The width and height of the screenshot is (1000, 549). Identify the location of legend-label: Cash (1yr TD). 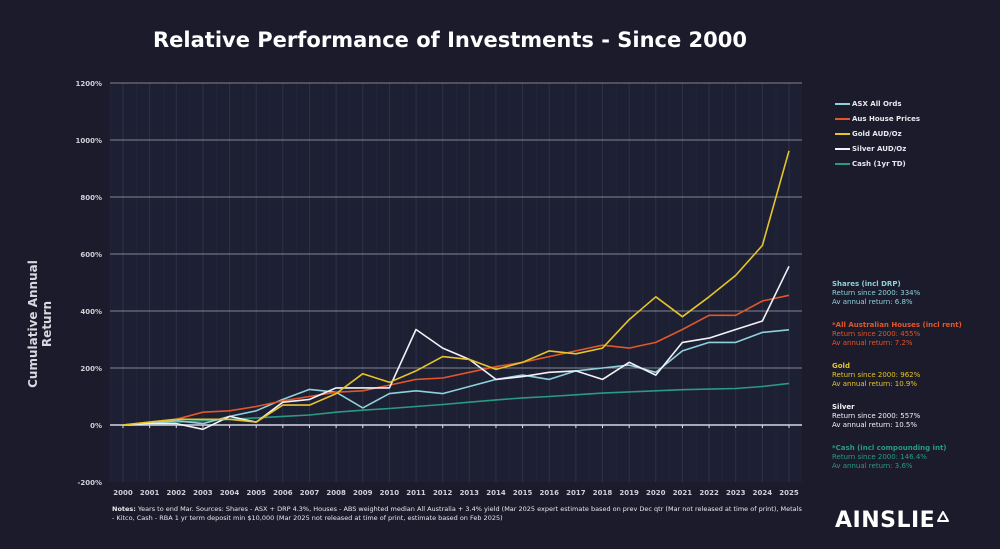
(879, 163).